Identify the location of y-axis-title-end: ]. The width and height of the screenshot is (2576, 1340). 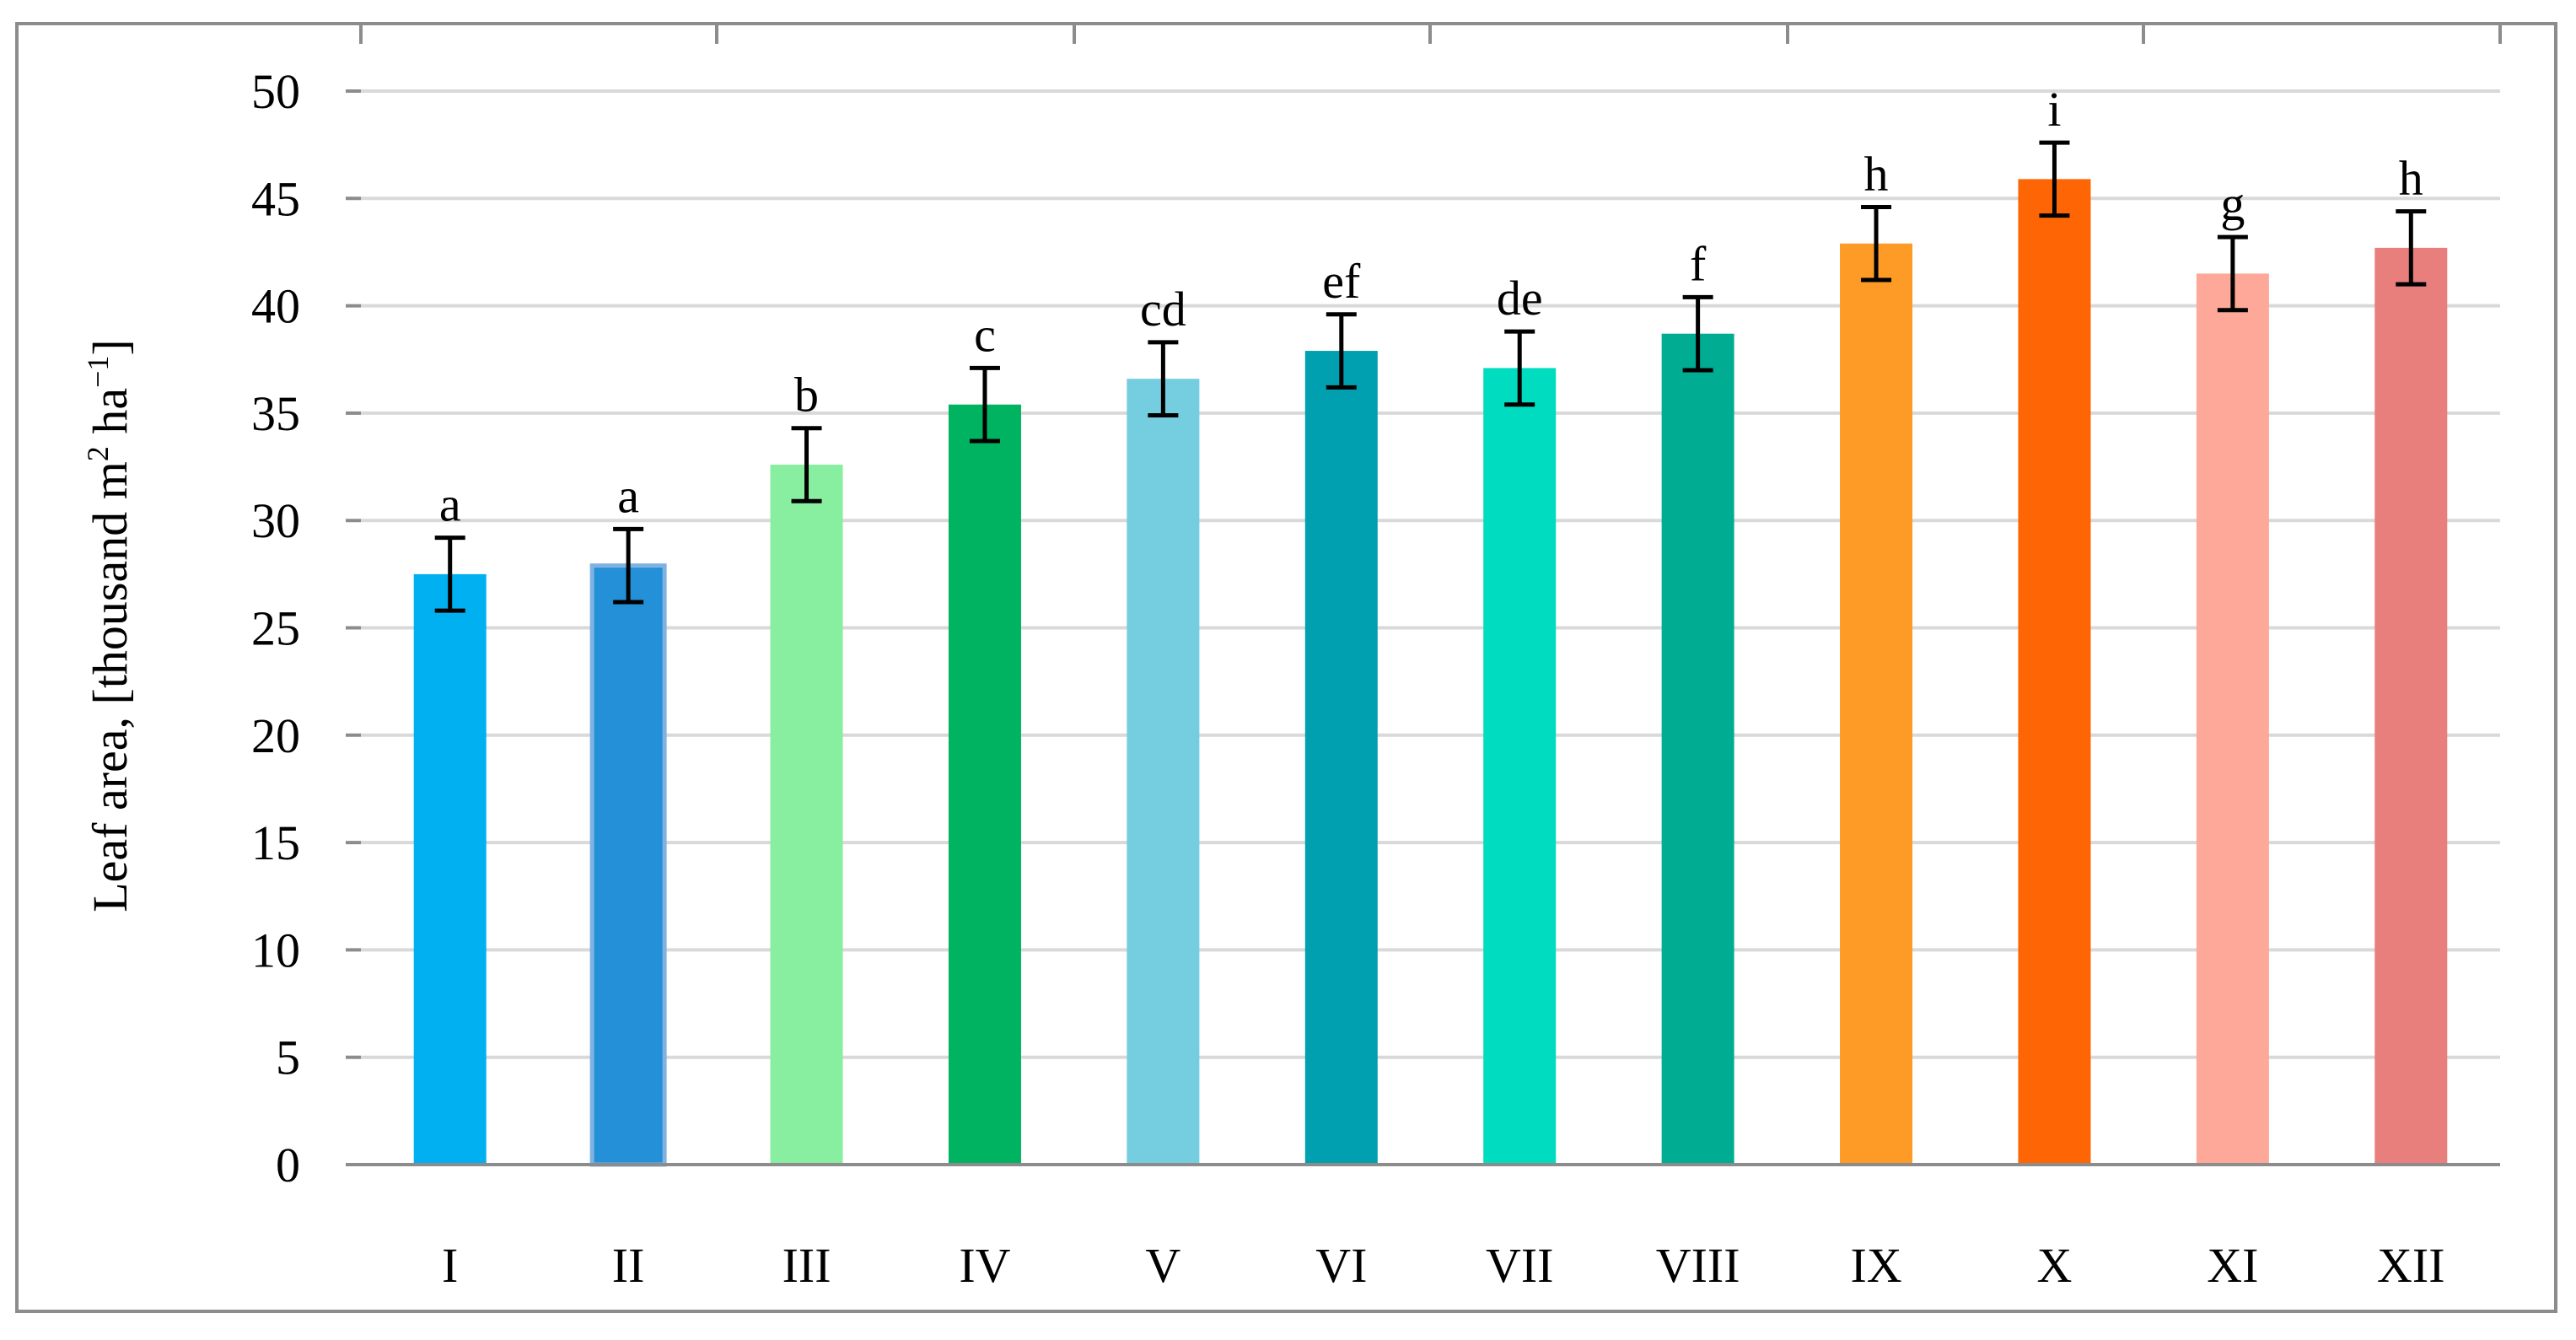
(110, 347).